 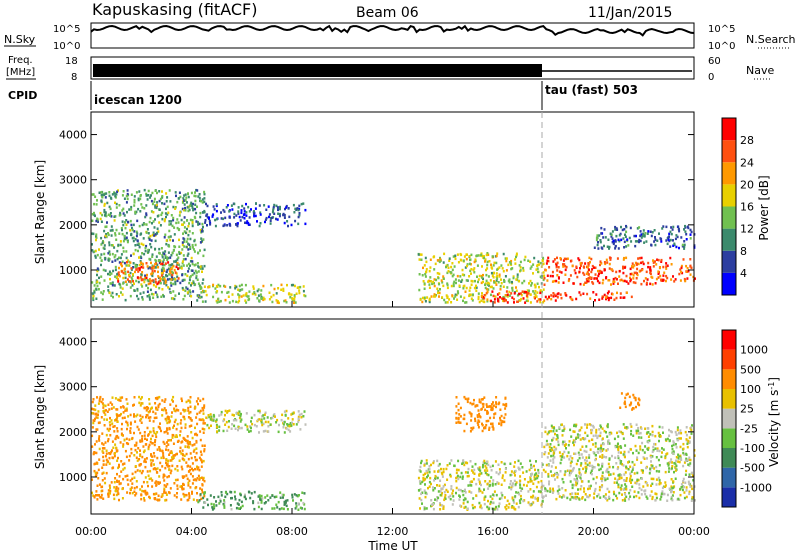 What do you see at coordinates (756, 487) in the screenshot?
I see `velocity-colorbar-tick-7: -1000` at bounding box center [756, 487].